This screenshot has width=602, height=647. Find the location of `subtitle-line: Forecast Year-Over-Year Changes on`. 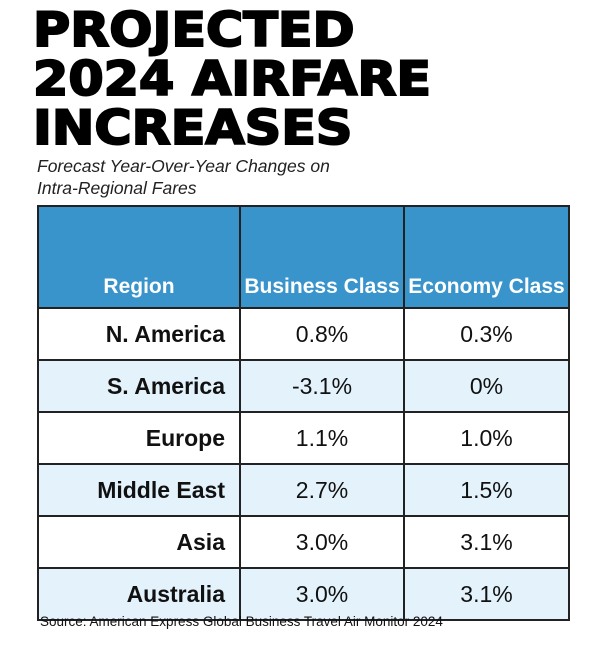

subtitle-line: Forecast Year-Over-Year Changes on is located at coordinates (183, 166).